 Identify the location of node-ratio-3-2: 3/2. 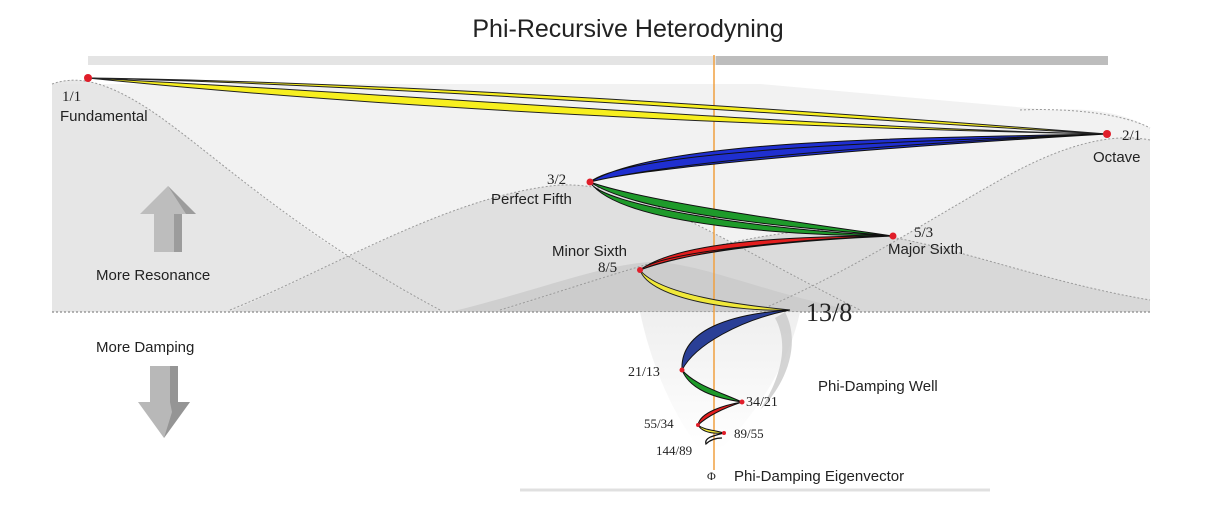
(556, 180).